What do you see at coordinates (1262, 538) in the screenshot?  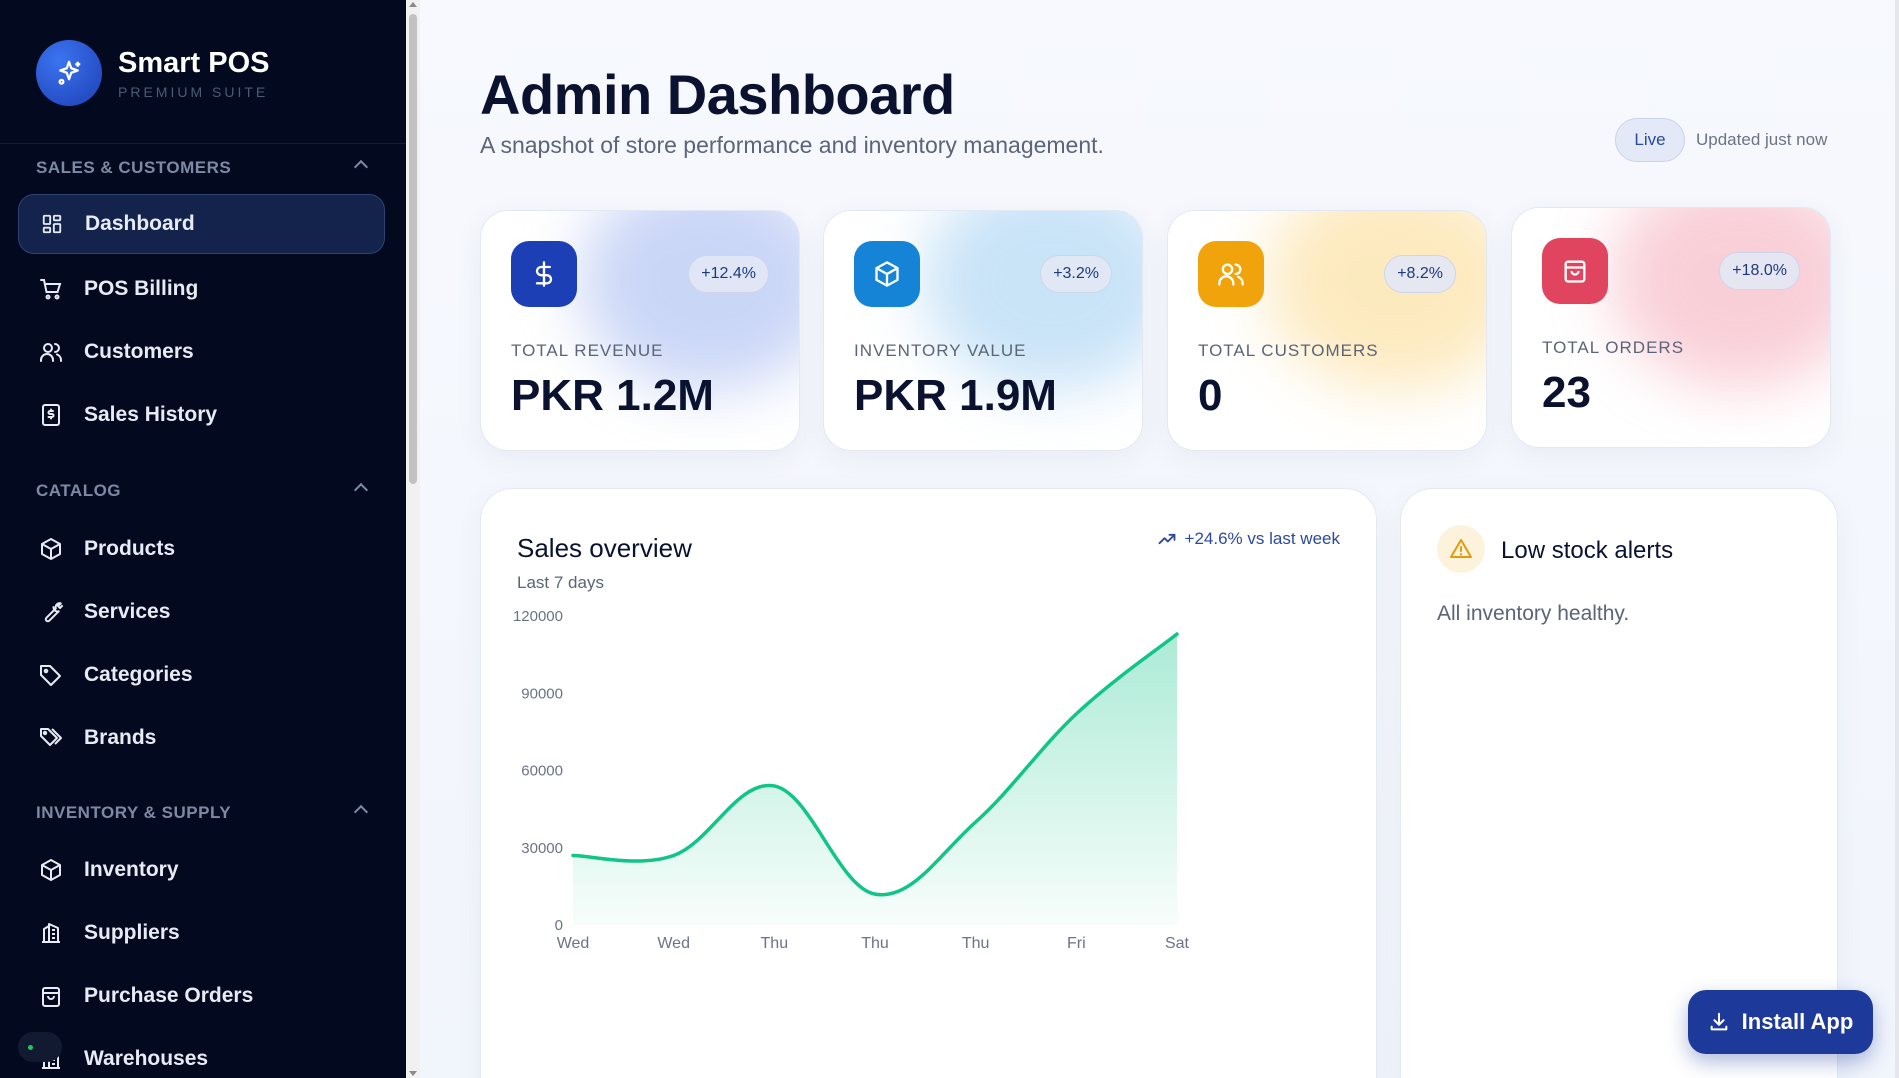 I see `trend-text: +24.6% vs last week` at bounding box center [1262, 538].